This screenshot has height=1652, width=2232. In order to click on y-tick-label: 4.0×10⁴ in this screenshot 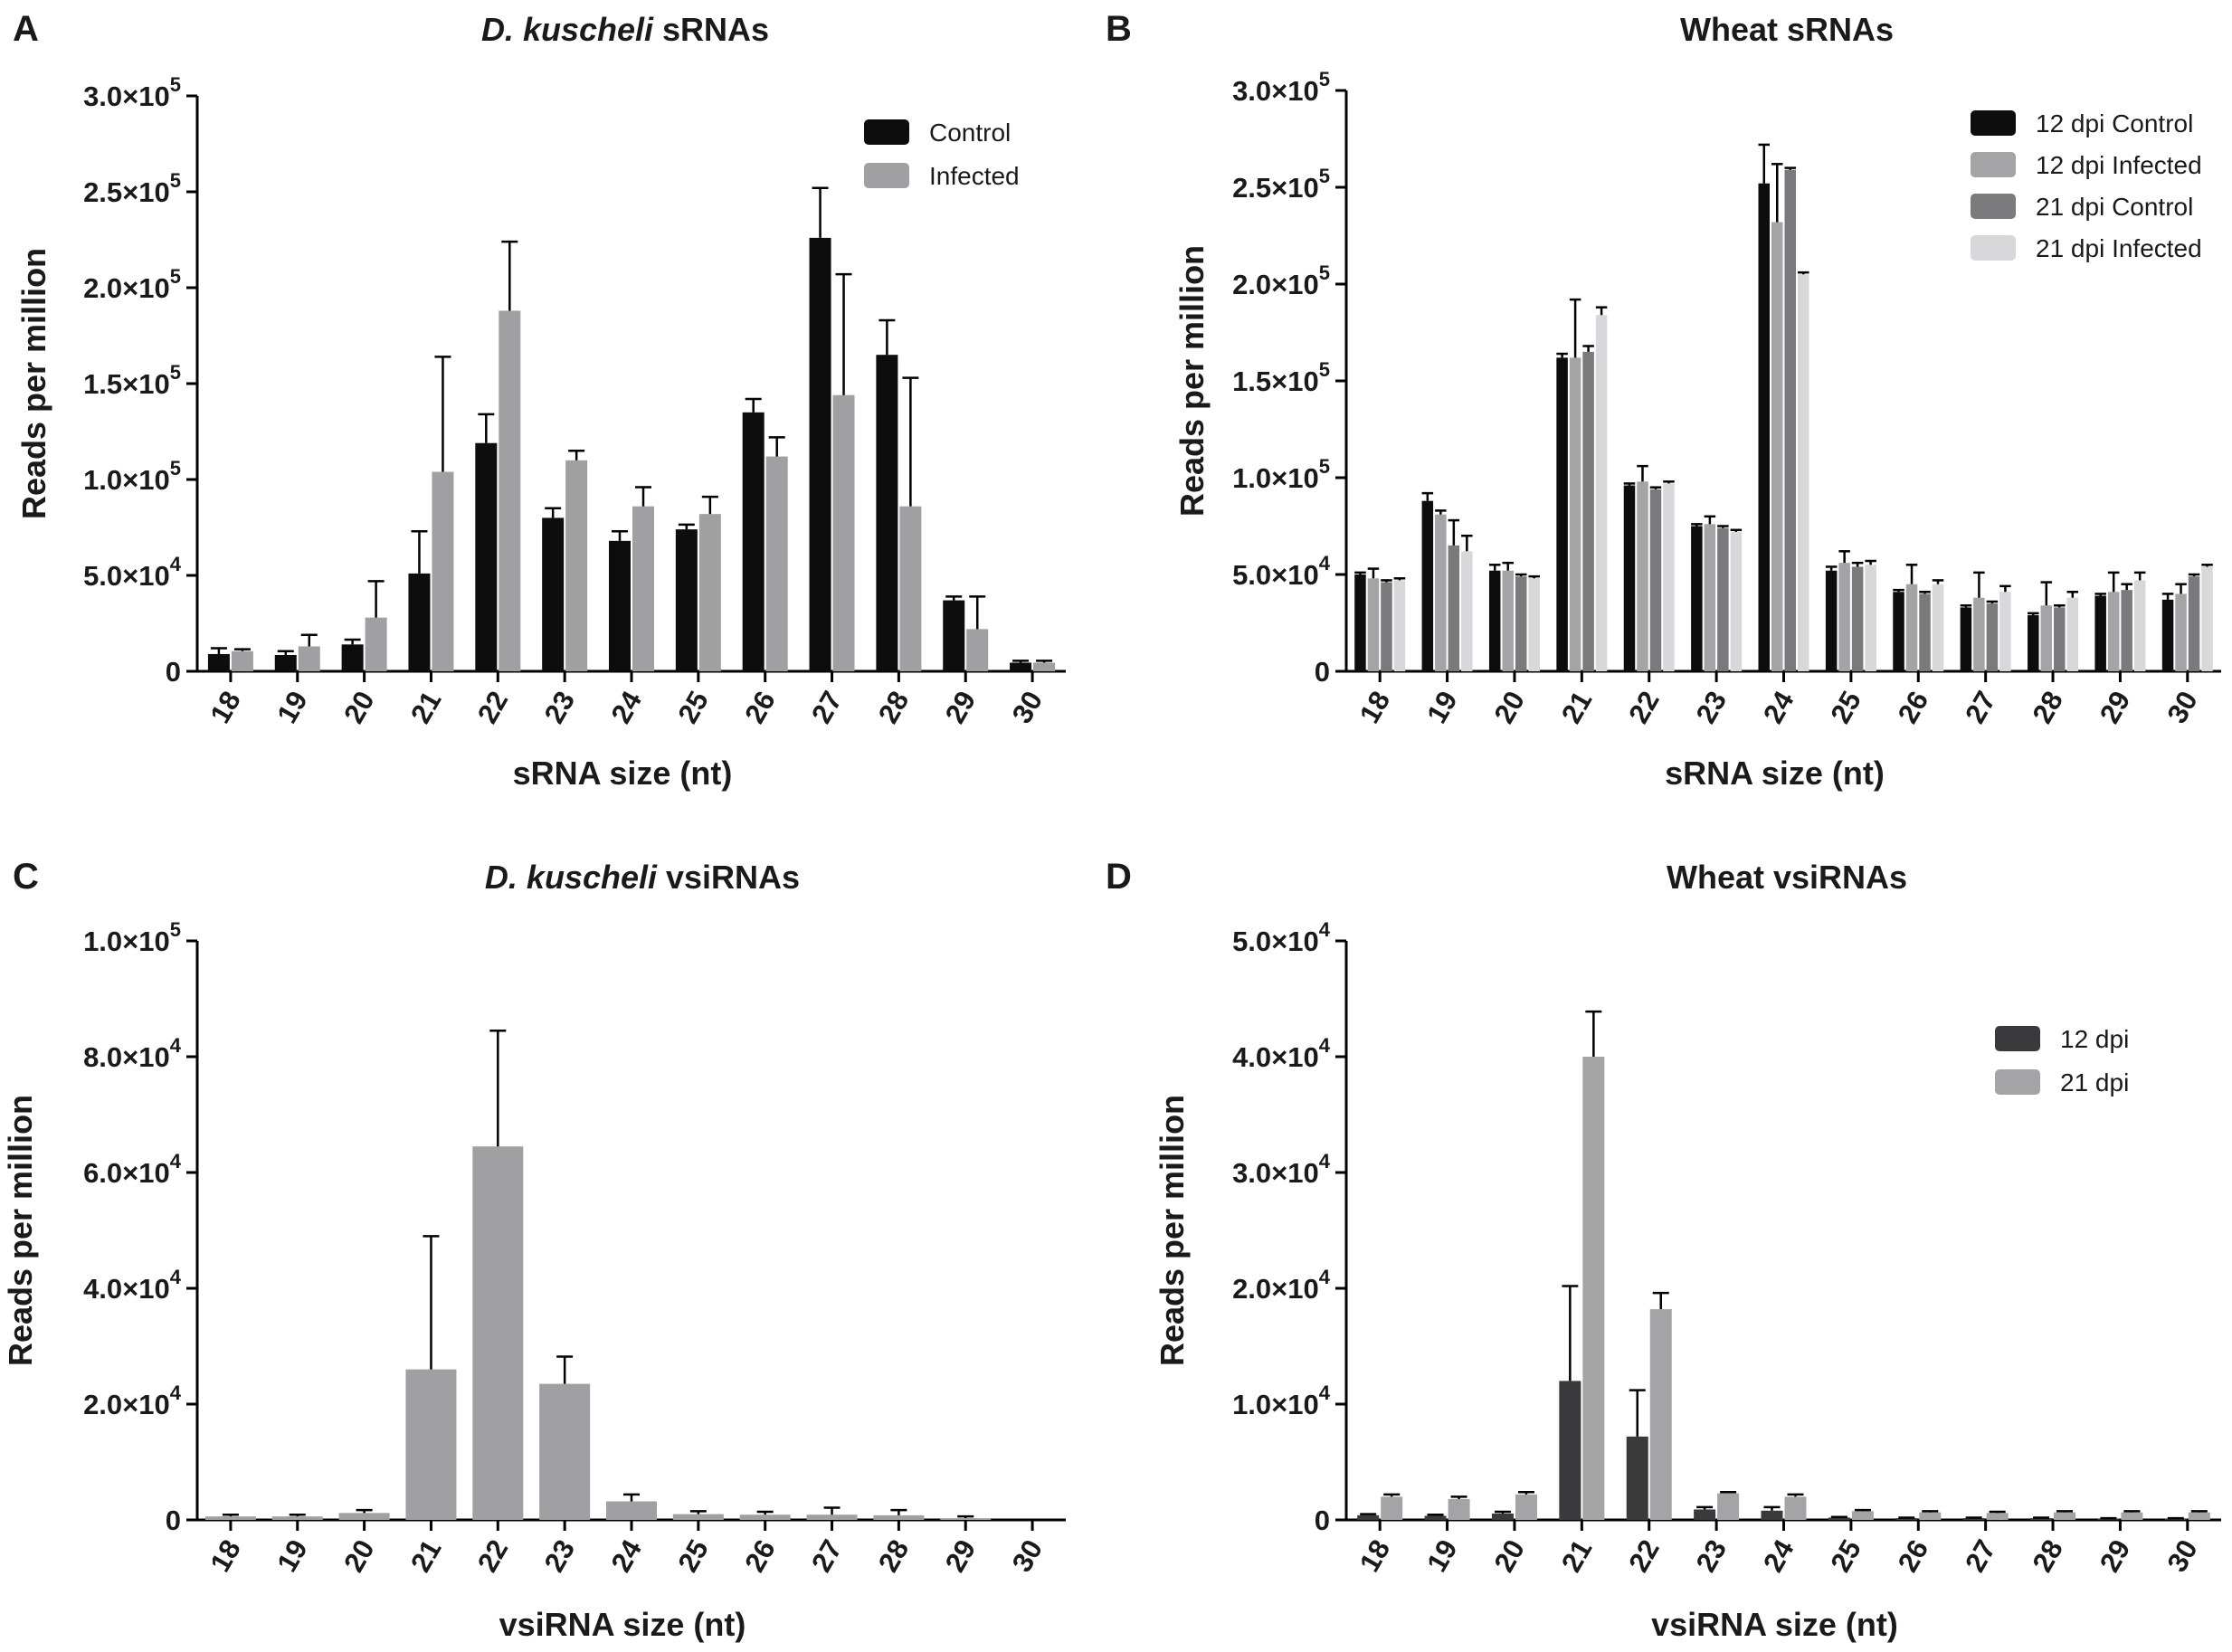, I will do `click(132, 1285)`.